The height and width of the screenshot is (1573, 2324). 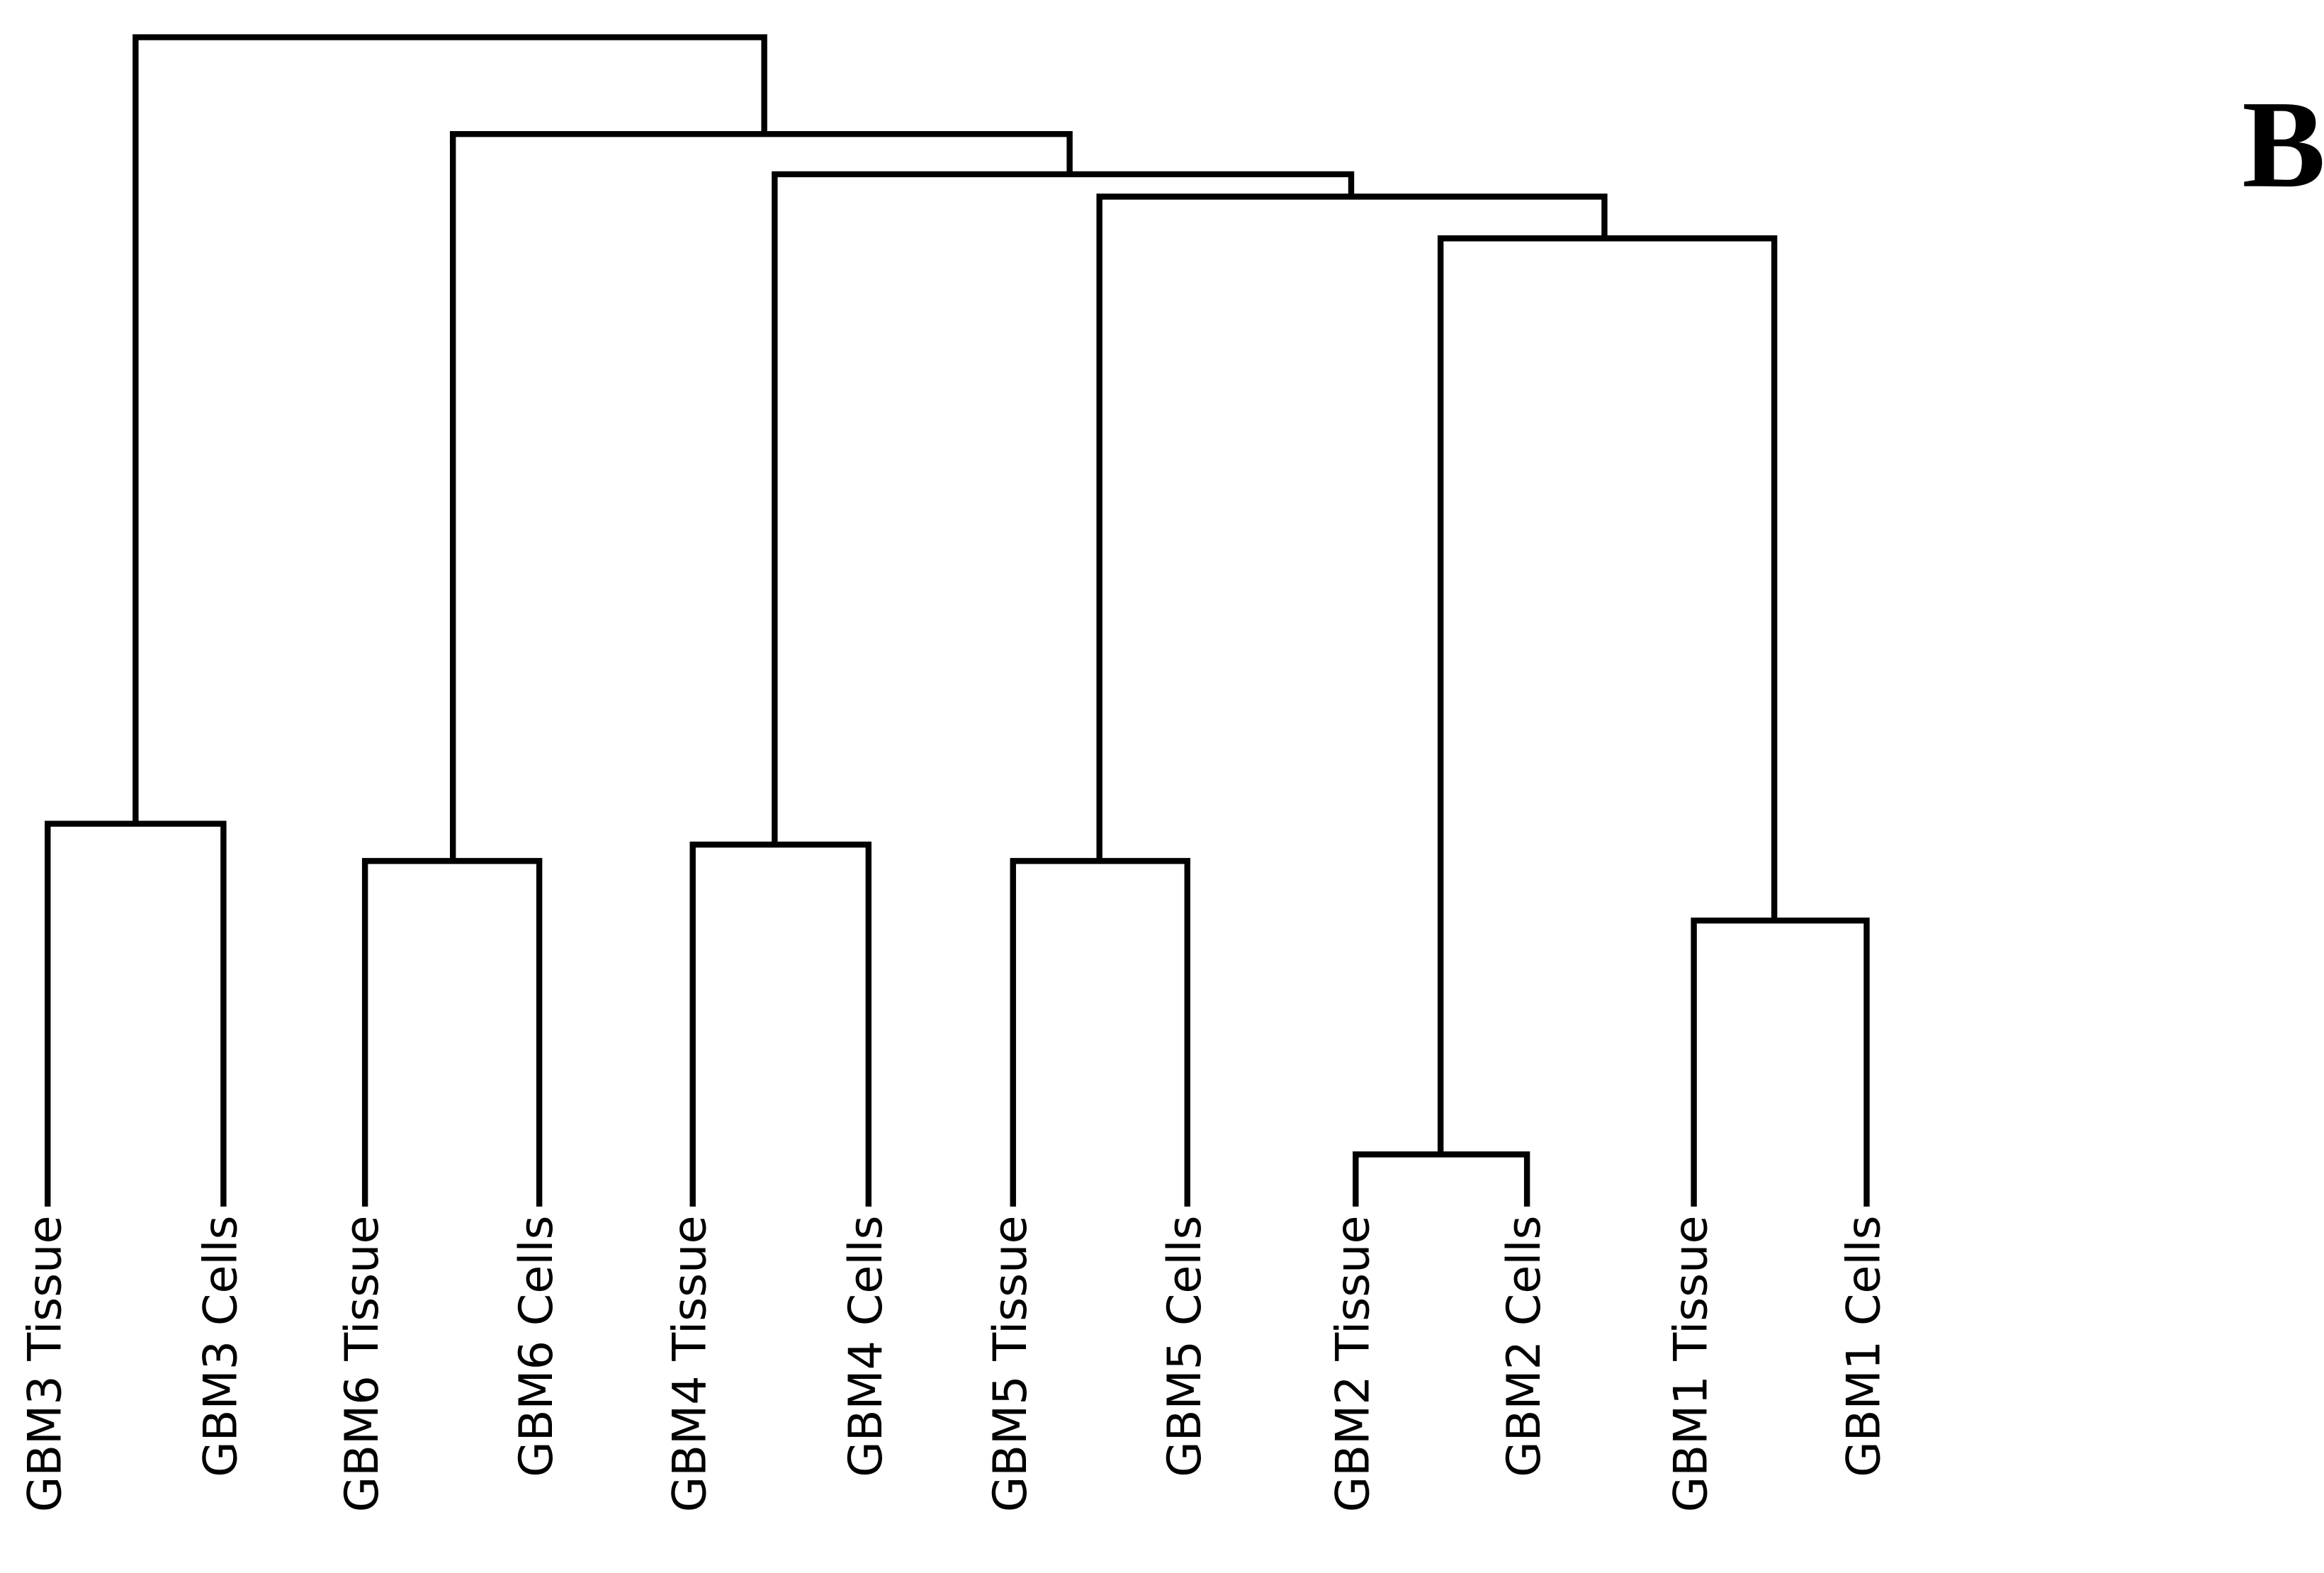 I want to click on leaf-label: GBM6 Tissue, so click(x=362, y=1363).